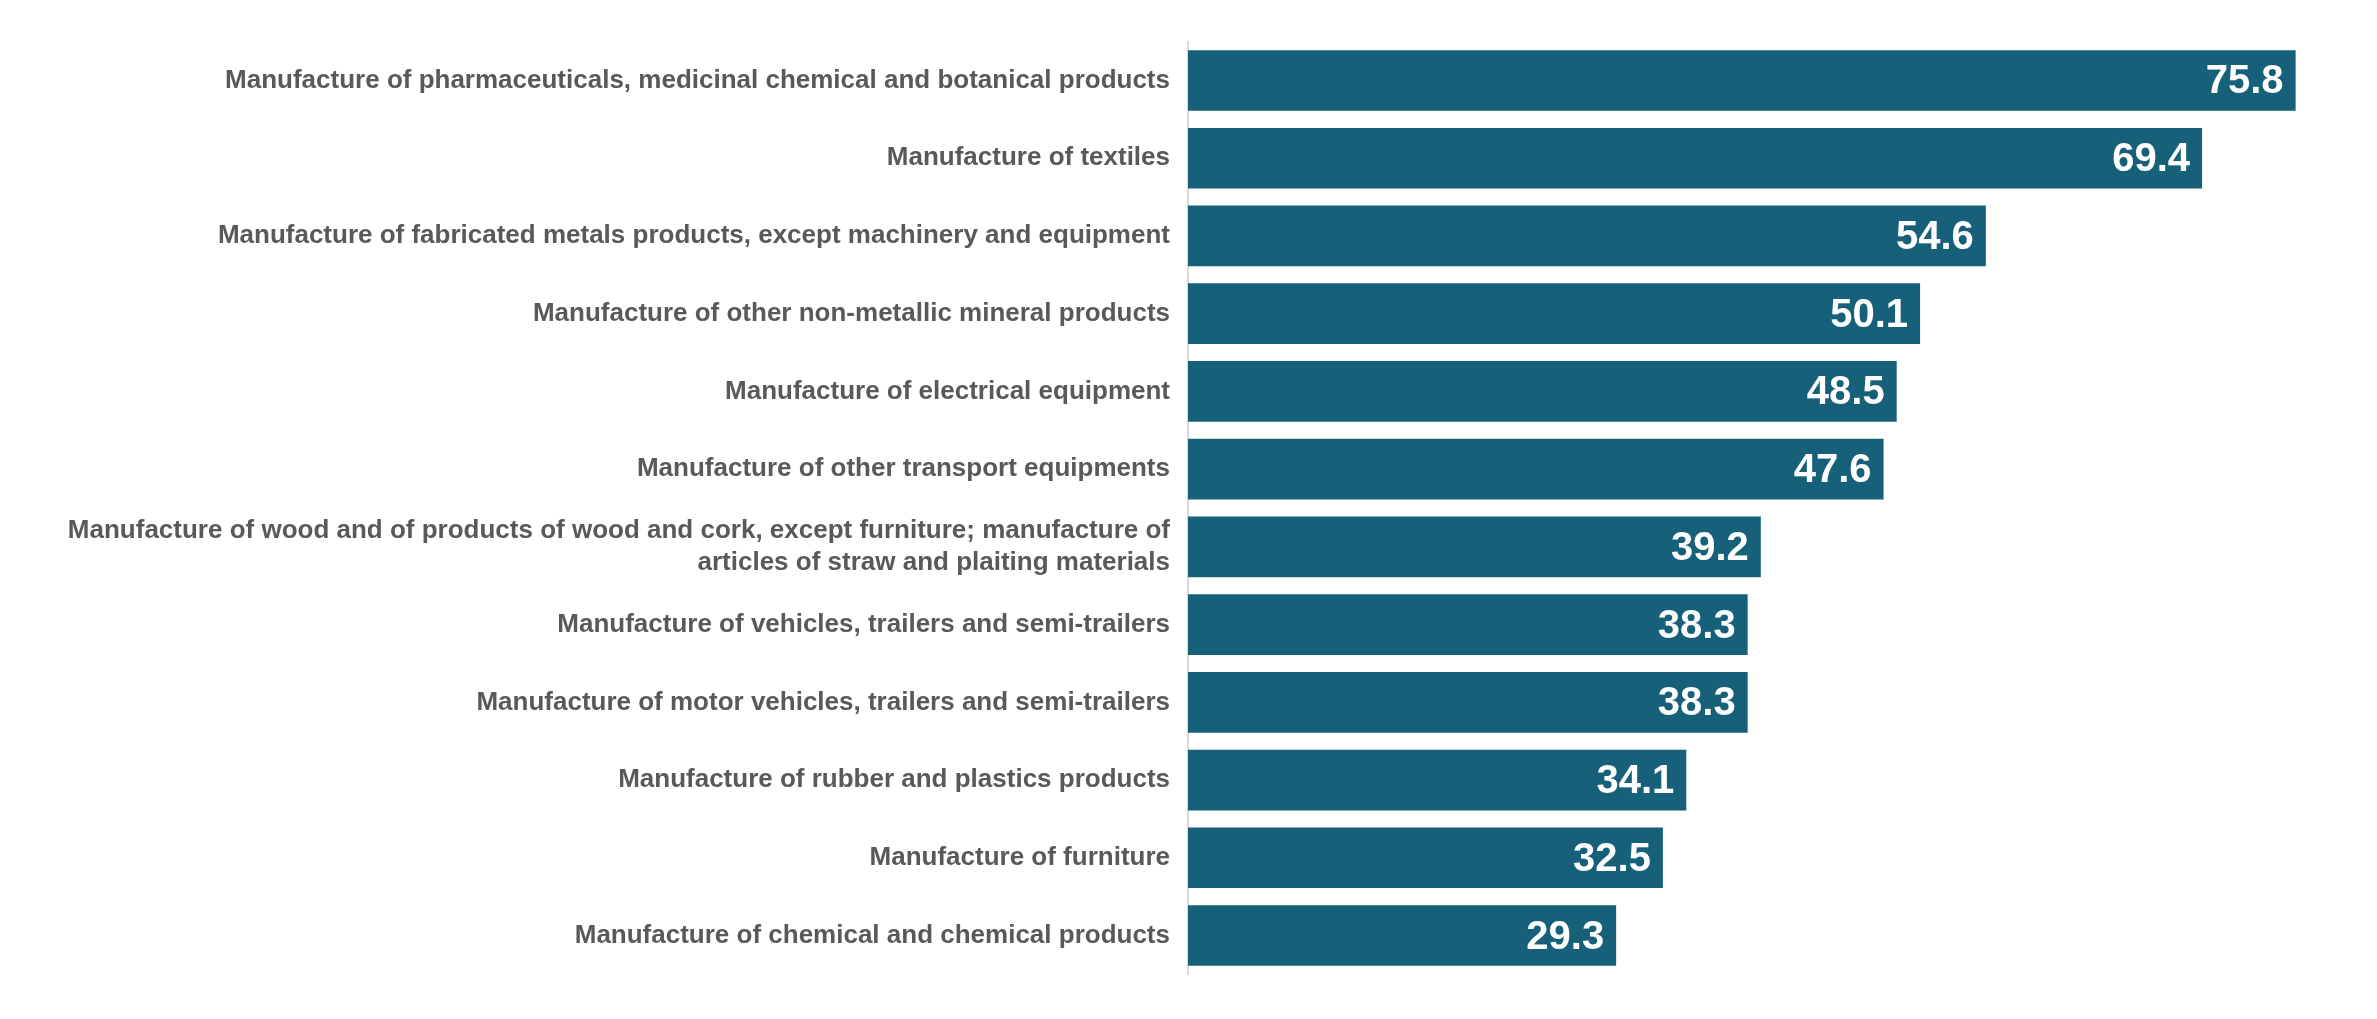 The height and width of the screenshot is (1019, 2377). Describe the element at coordinates (694, 234) in the screenshot. I see `y-tick-label: Manufacture of fabricated metals products, except machinery and equipment` at that location.